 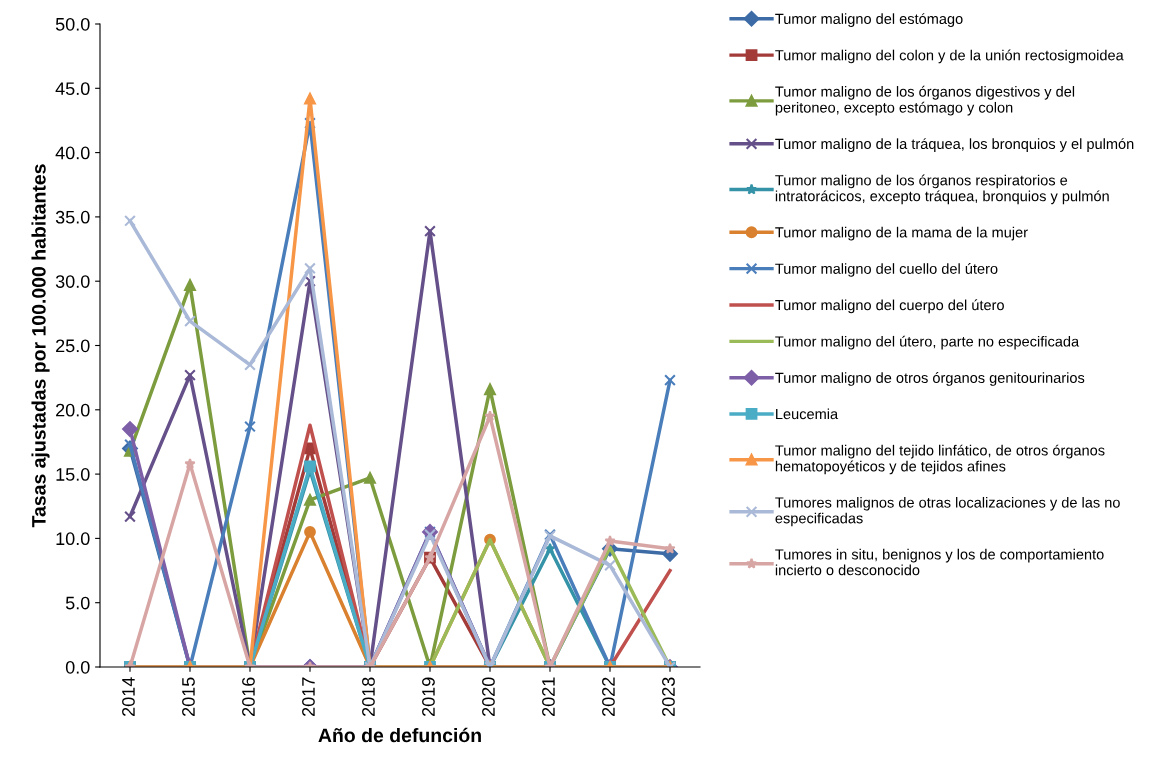 What do you see at coordinates (73, 539) in the screenshot?
I see `y-tick-label: 10.0` at bounding box center [73, 539].